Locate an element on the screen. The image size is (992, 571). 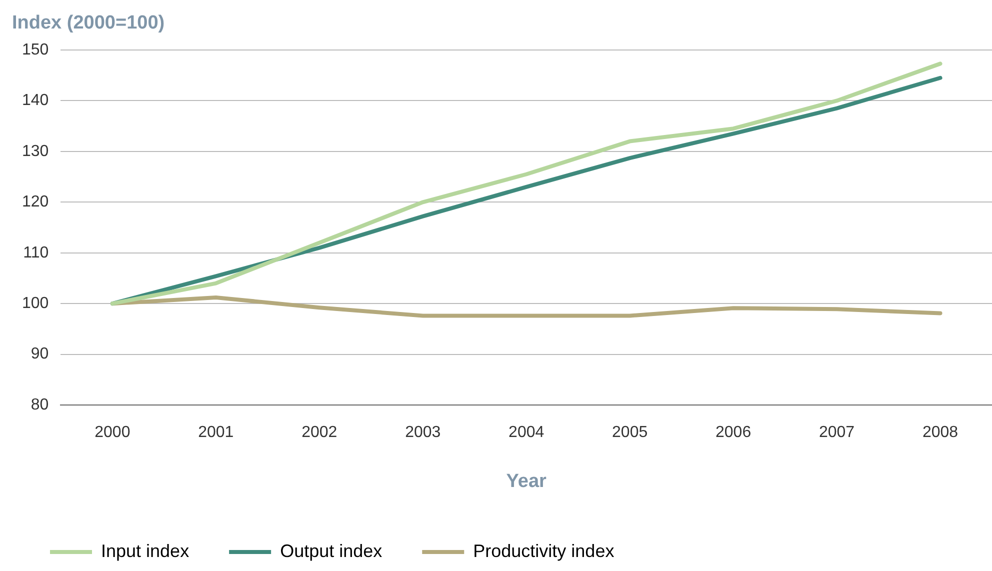
y-tick-label: 150 is located at coordinates (35, 49).